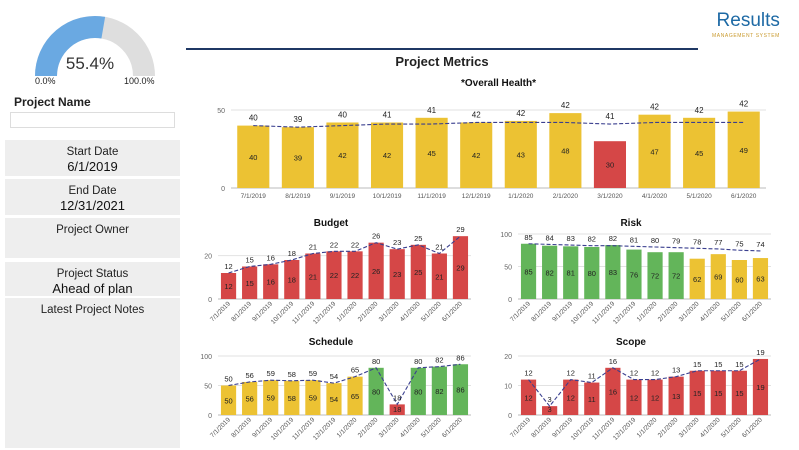 The width and height of the screenshot is (799, 450). I want to click on bar-value-label: 29, so click(460, 268).